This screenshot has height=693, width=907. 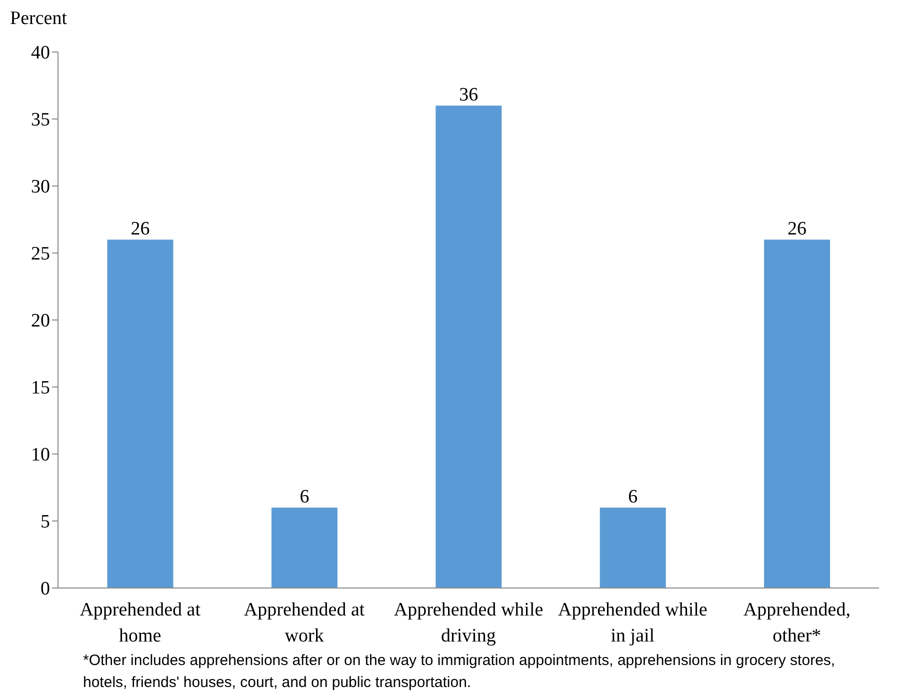 I want to click on x-tick-label: Apprehended while in jail, so click(x=633, y=622).